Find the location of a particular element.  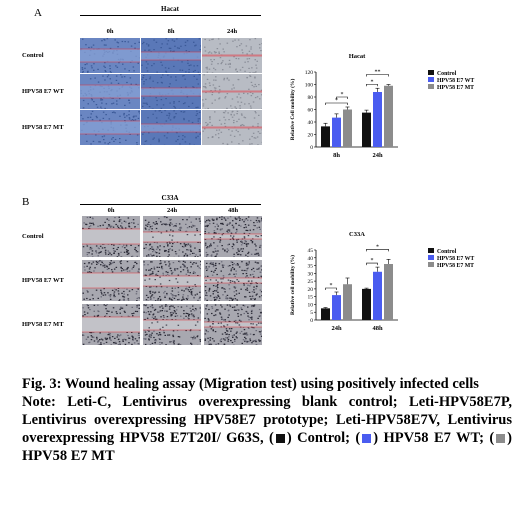

chart-title: Hacat is located at coordinates (357, 56).